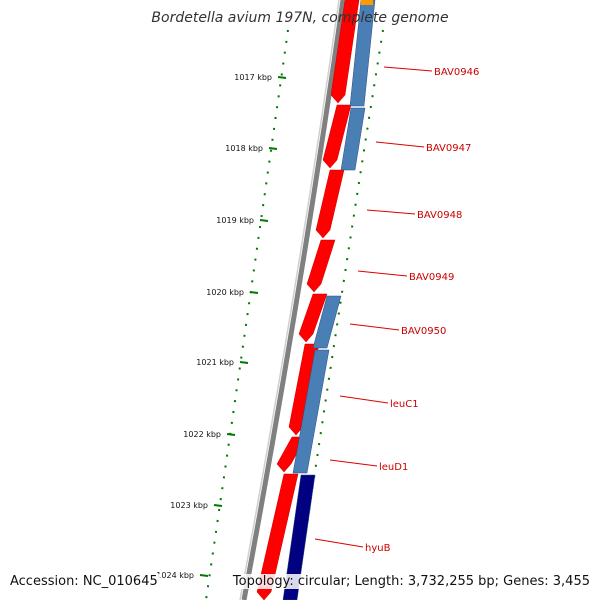 This screenshot has width=600, height=600. Describe the element at coordinates (404, 404) in the screenshot. I see `gene-label: leuC1` at that location.